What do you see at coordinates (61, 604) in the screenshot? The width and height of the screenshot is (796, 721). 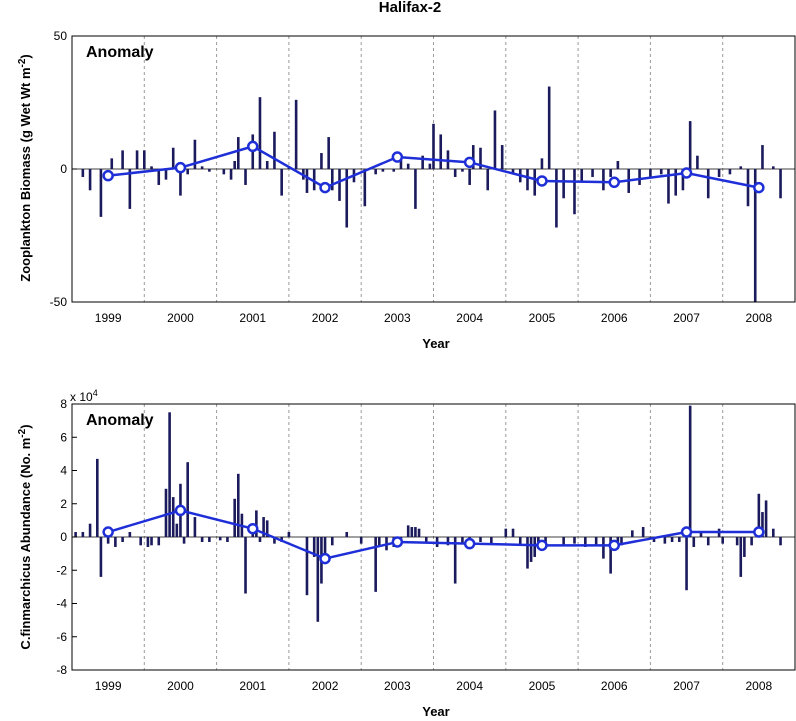 I see `y-tick-label: -4` at bounding box center [61, 604].